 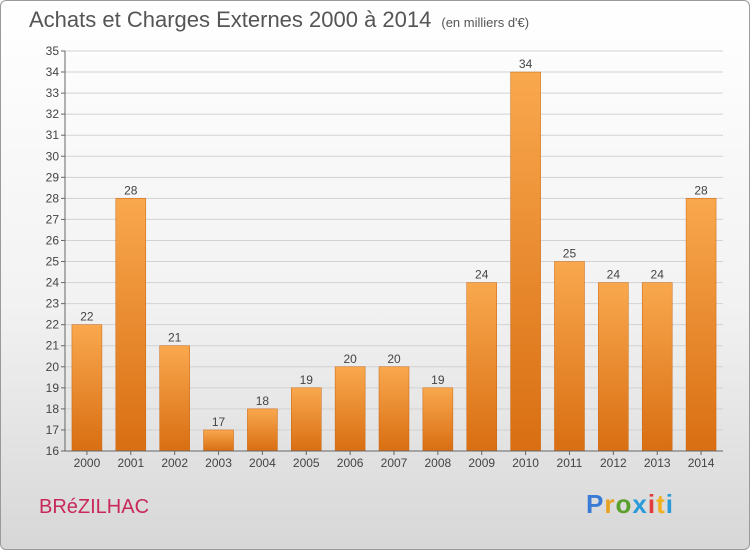 What do you see at coordinates (640, 504) in the screenshot?
I see `logo-letter: x` at bounding box center [640, 504].